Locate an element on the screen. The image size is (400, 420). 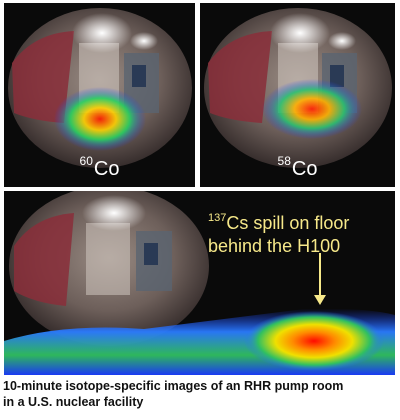
spill-annotation: 137Cs spill on floor behind the H100 is located at coordinates (278, 232).